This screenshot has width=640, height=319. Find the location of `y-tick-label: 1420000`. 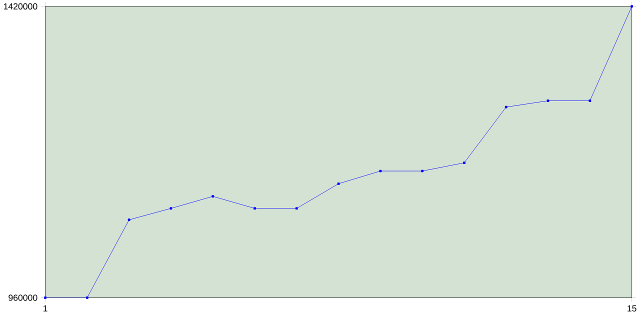

y-tick-label: 1420000 is located at coordinates (21, 6).